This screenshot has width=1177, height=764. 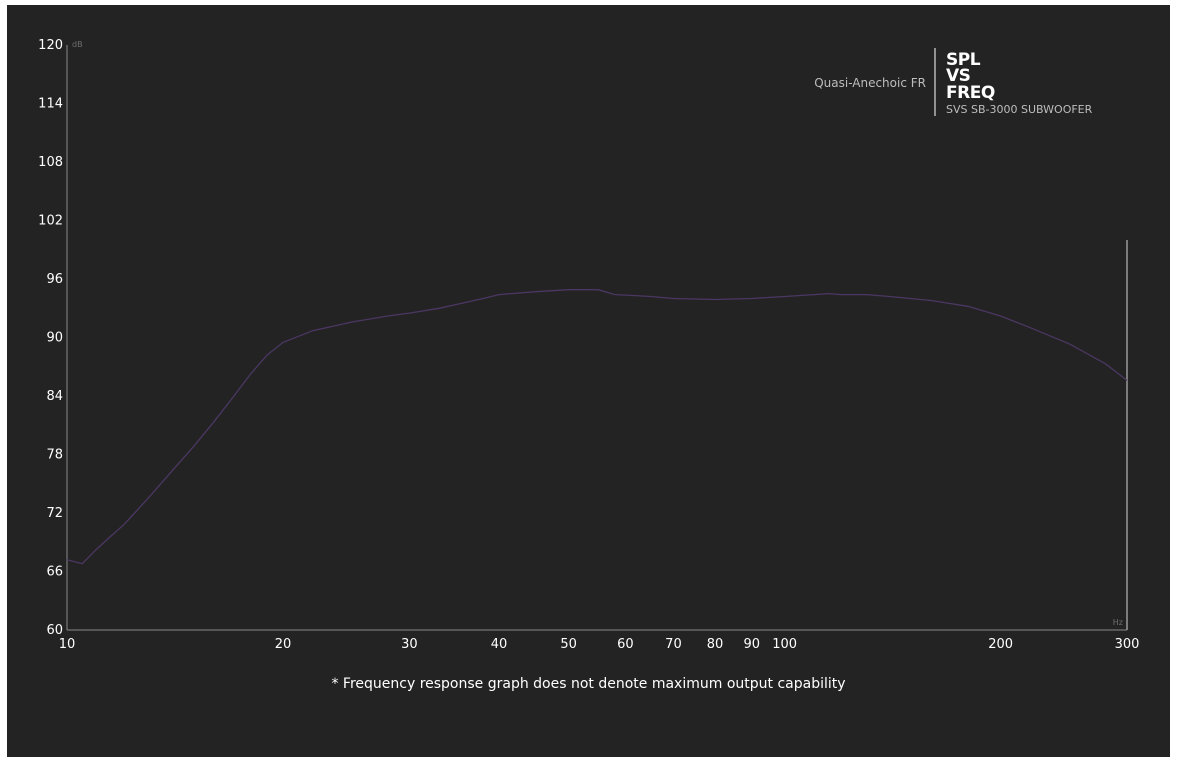 I want to click on x-tick-label: 60, so click(x=625, y=644).